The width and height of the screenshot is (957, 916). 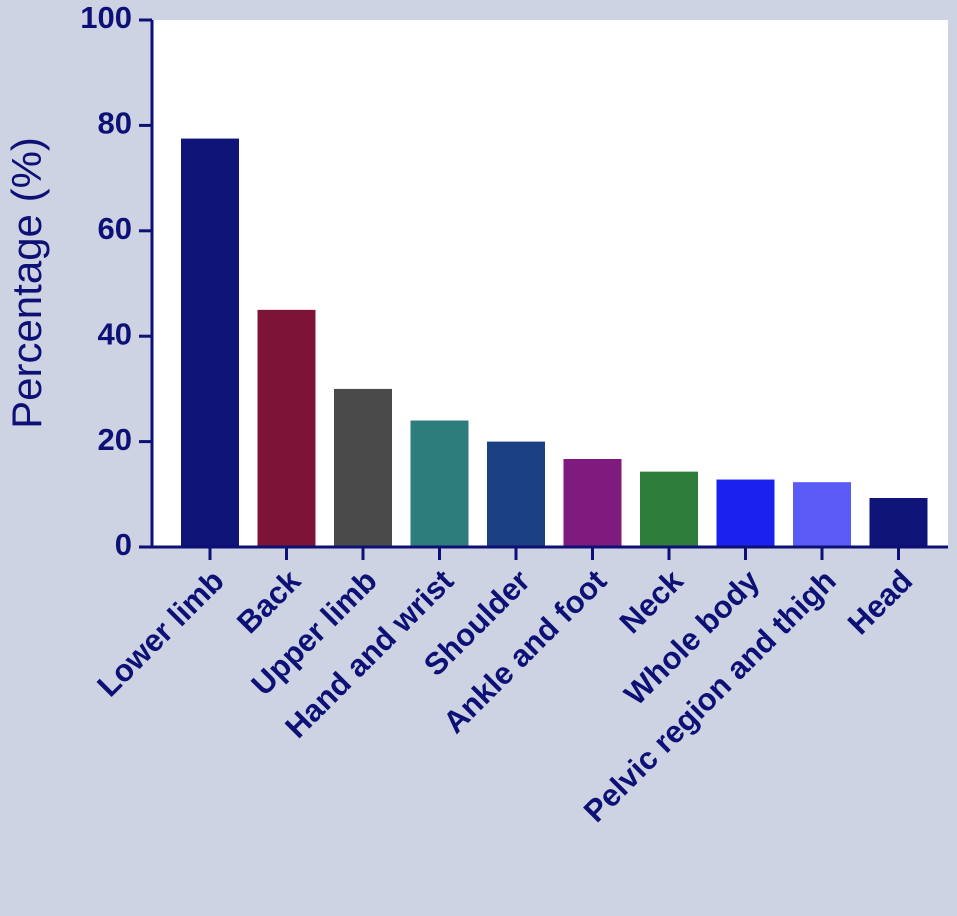 What do you see at coordinates (123, 544) in the screenshot?
I see `y-tick-label: 0` at bounding box center [123, 544].